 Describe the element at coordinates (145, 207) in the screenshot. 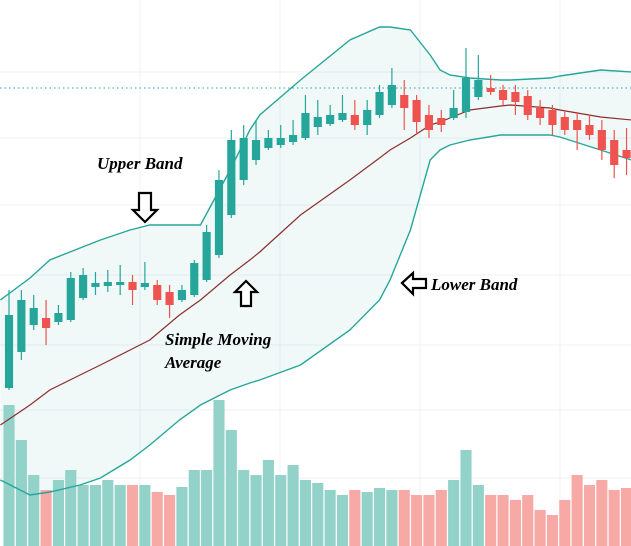

I see `arrow-down` at that location.